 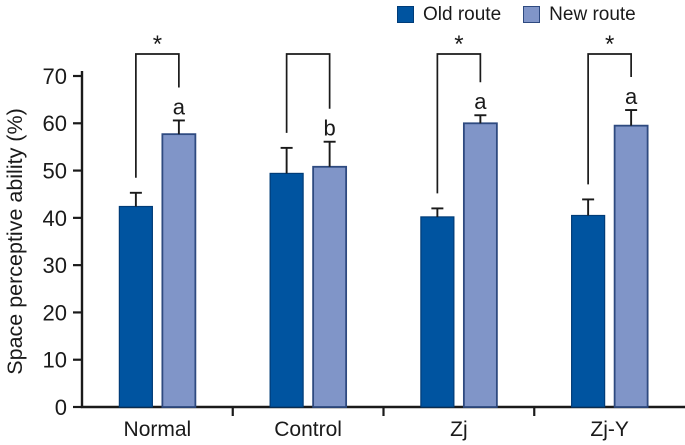 What do you see at coordinates (459, 123) in the screenshot?
I see `comparison-bracket-zj` at bounding box center [459, 123].